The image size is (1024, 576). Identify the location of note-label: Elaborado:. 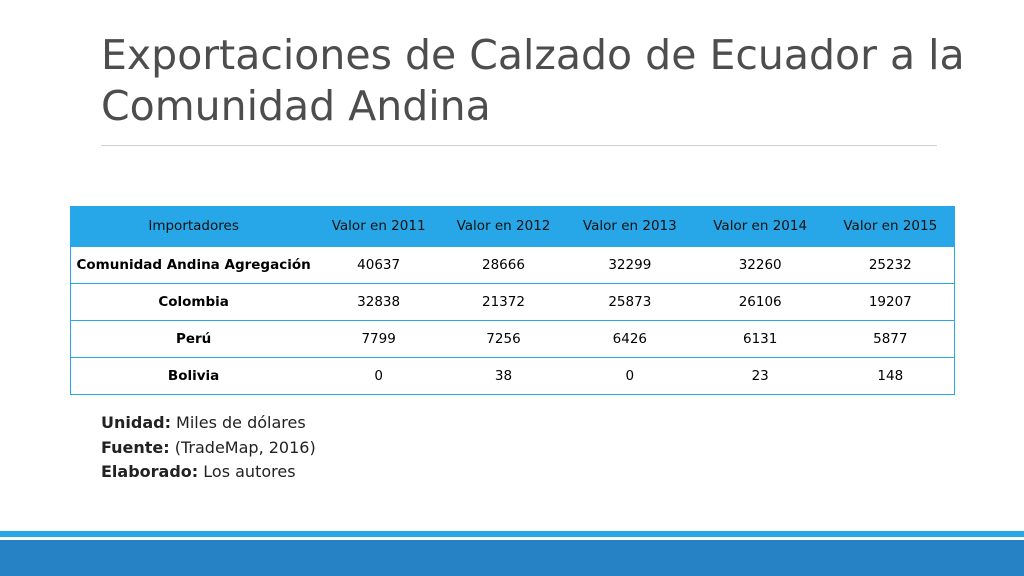
(150, 471).